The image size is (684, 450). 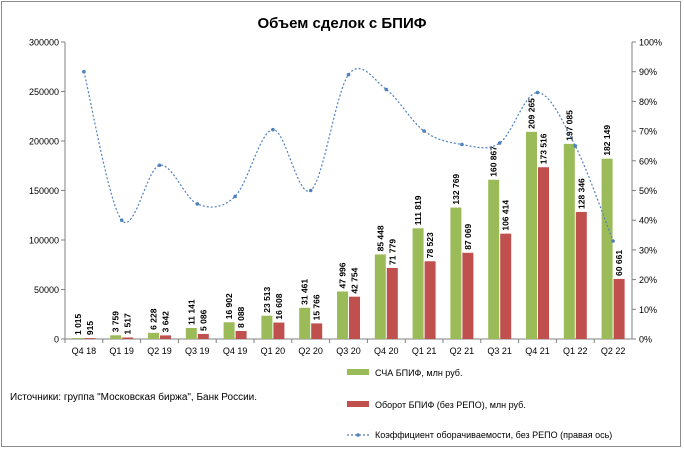 I want to click on x-tick-label: Q1 21, so click(x=424, y=351).